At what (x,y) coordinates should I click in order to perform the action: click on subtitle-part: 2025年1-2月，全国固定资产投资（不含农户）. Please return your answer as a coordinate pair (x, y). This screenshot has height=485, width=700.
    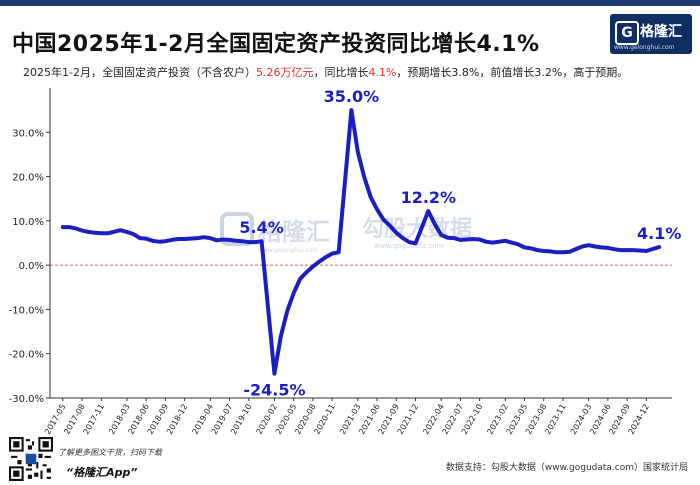
    Looking at the image, I should click on (139, 72).